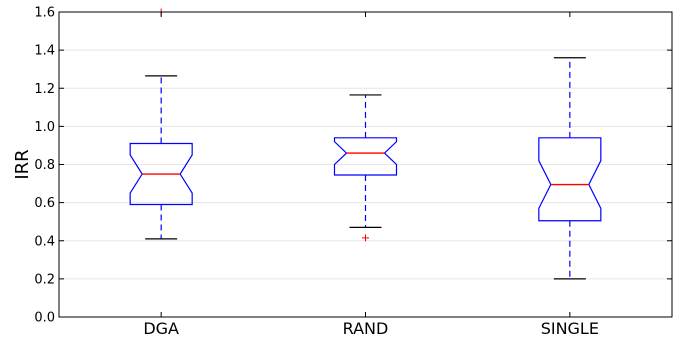  I want to click on box-single, so click(570, 168).